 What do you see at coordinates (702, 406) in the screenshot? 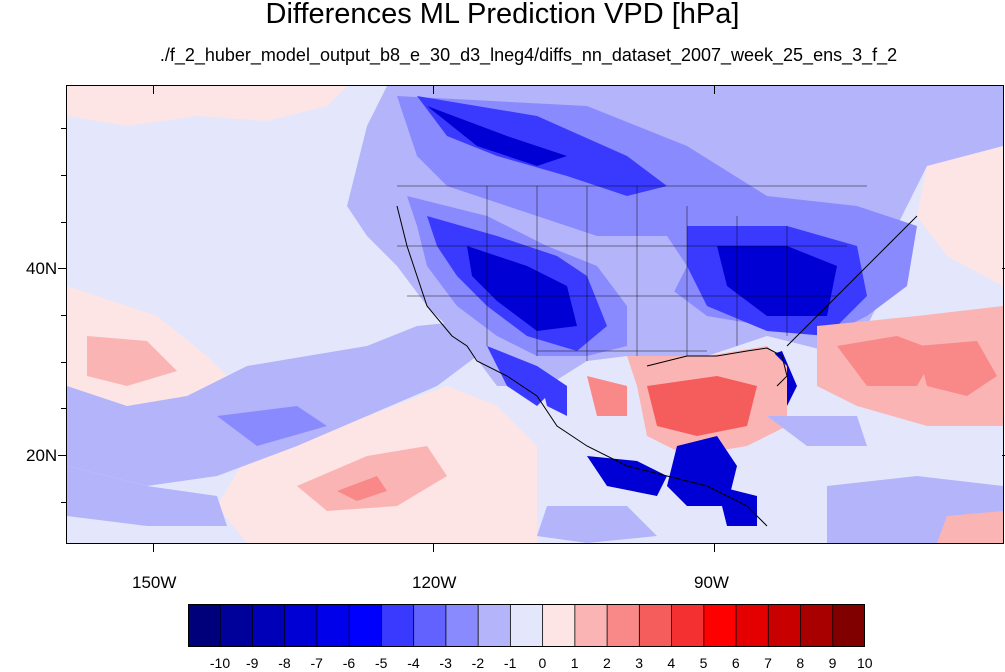
I see `gulf-red` at bounding box center [702, 406].